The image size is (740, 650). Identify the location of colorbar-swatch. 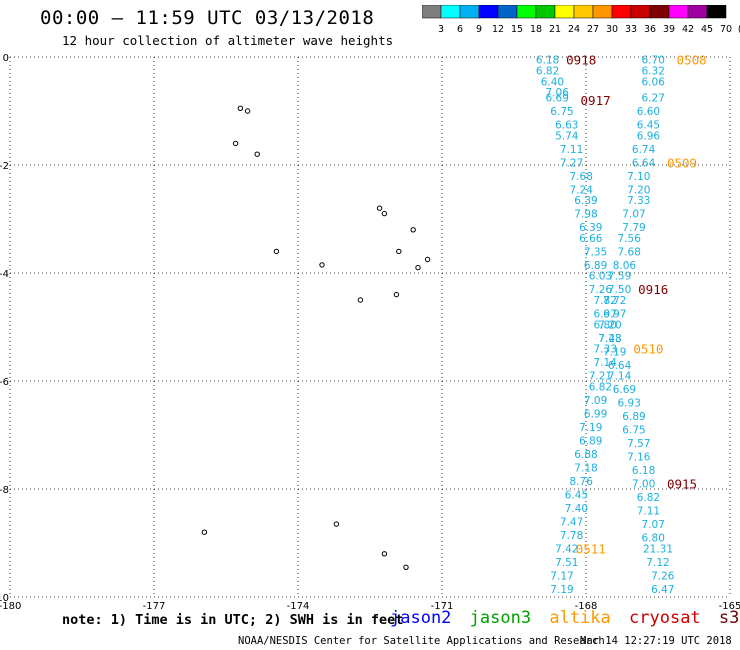
(716, 12).